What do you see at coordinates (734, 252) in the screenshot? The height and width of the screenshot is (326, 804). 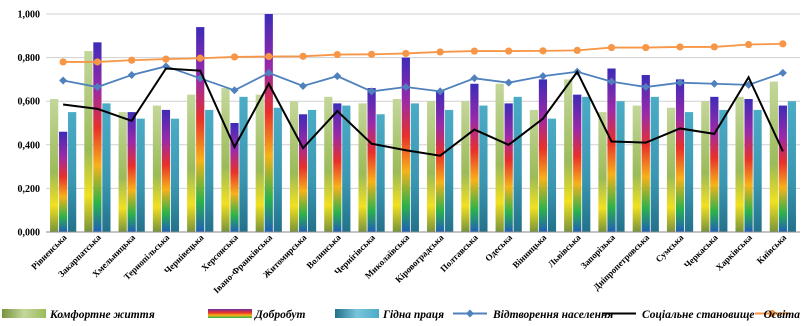 I see `x-category-label: Харківська` at bounding box center [734, 252].